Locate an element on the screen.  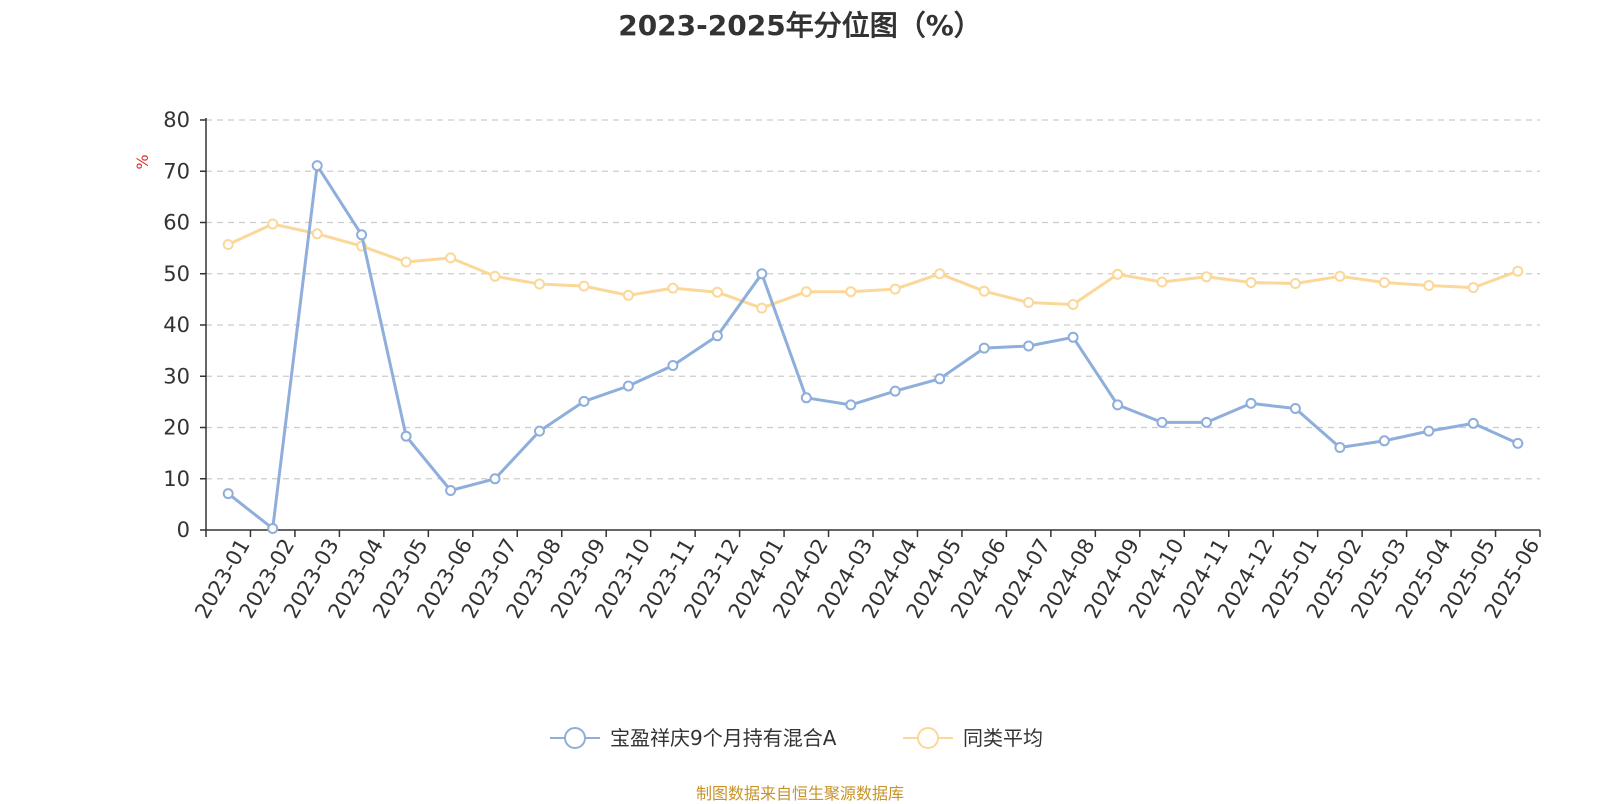
legend-label-average: 同类平均 is located at coordinates (1003, 738).